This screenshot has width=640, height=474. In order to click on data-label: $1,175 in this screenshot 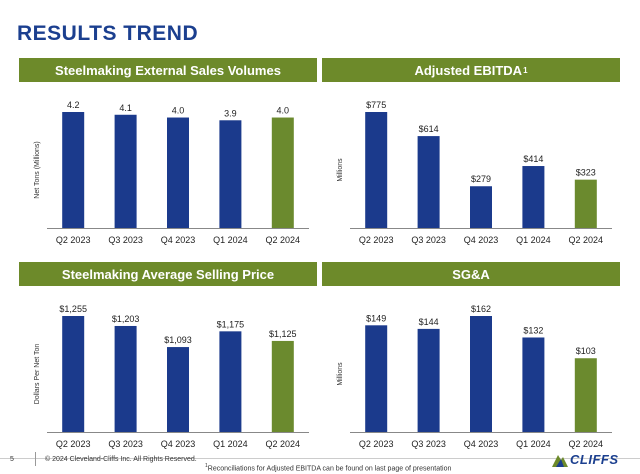, I will do `click(231, 324)`.